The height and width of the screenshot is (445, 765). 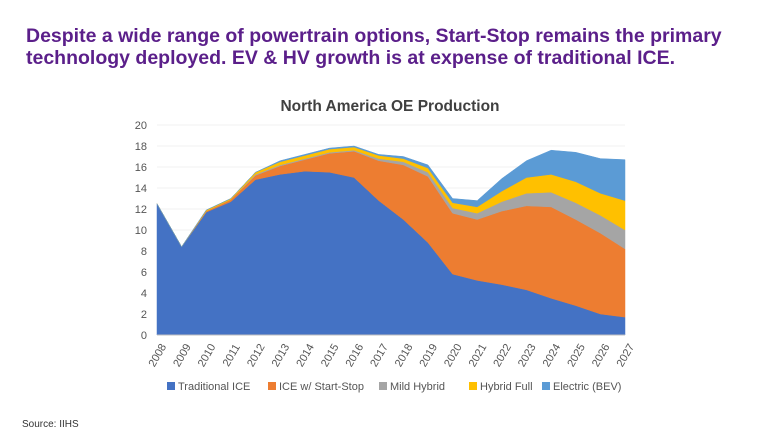 I want to click on x-tick-label: 2010, so click(x=207, y=355).